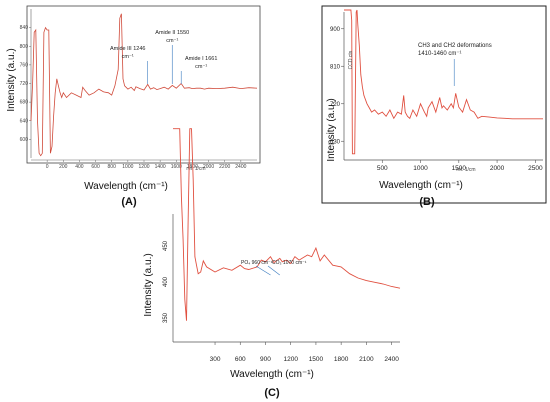 The image size is (550, 402). Describe the element at coordinates (335, 67) in the screenshot. I see `y-tick-label: 810` at that location.